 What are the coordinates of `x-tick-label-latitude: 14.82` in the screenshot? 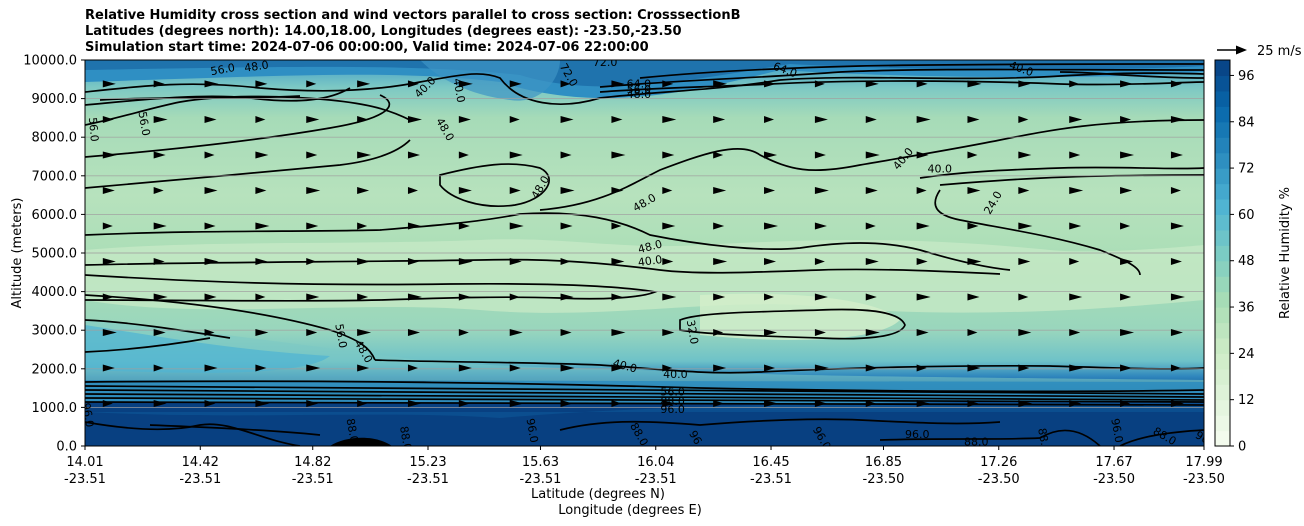 It's located at (312, 462).